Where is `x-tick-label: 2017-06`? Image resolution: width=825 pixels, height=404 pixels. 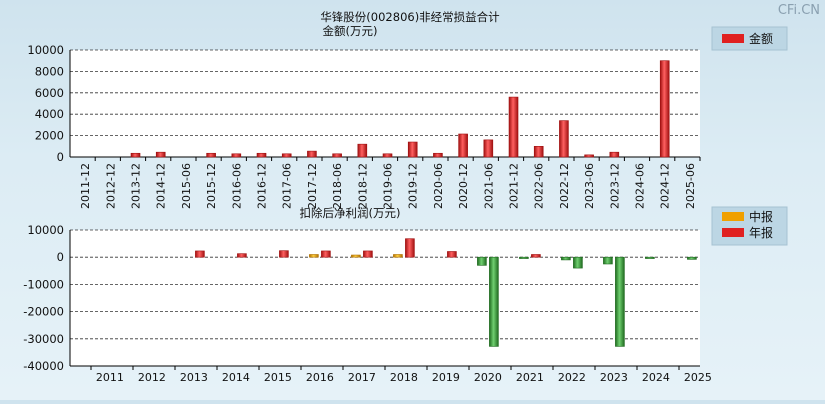 x-tick-label: 2017-06 is located at coordinates (287, 186).